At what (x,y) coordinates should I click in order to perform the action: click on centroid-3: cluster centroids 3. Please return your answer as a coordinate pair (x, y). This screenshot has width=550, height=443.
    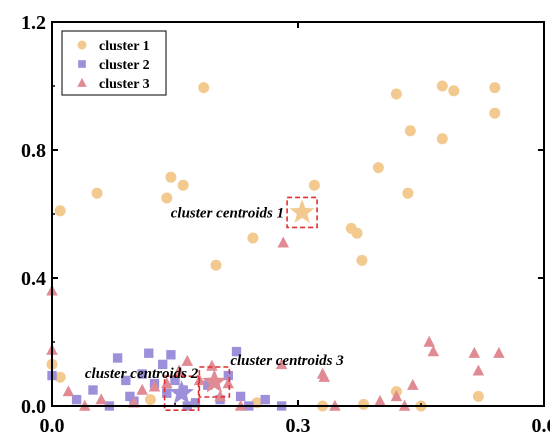
    Looking at the image, I should click on (271, 375).